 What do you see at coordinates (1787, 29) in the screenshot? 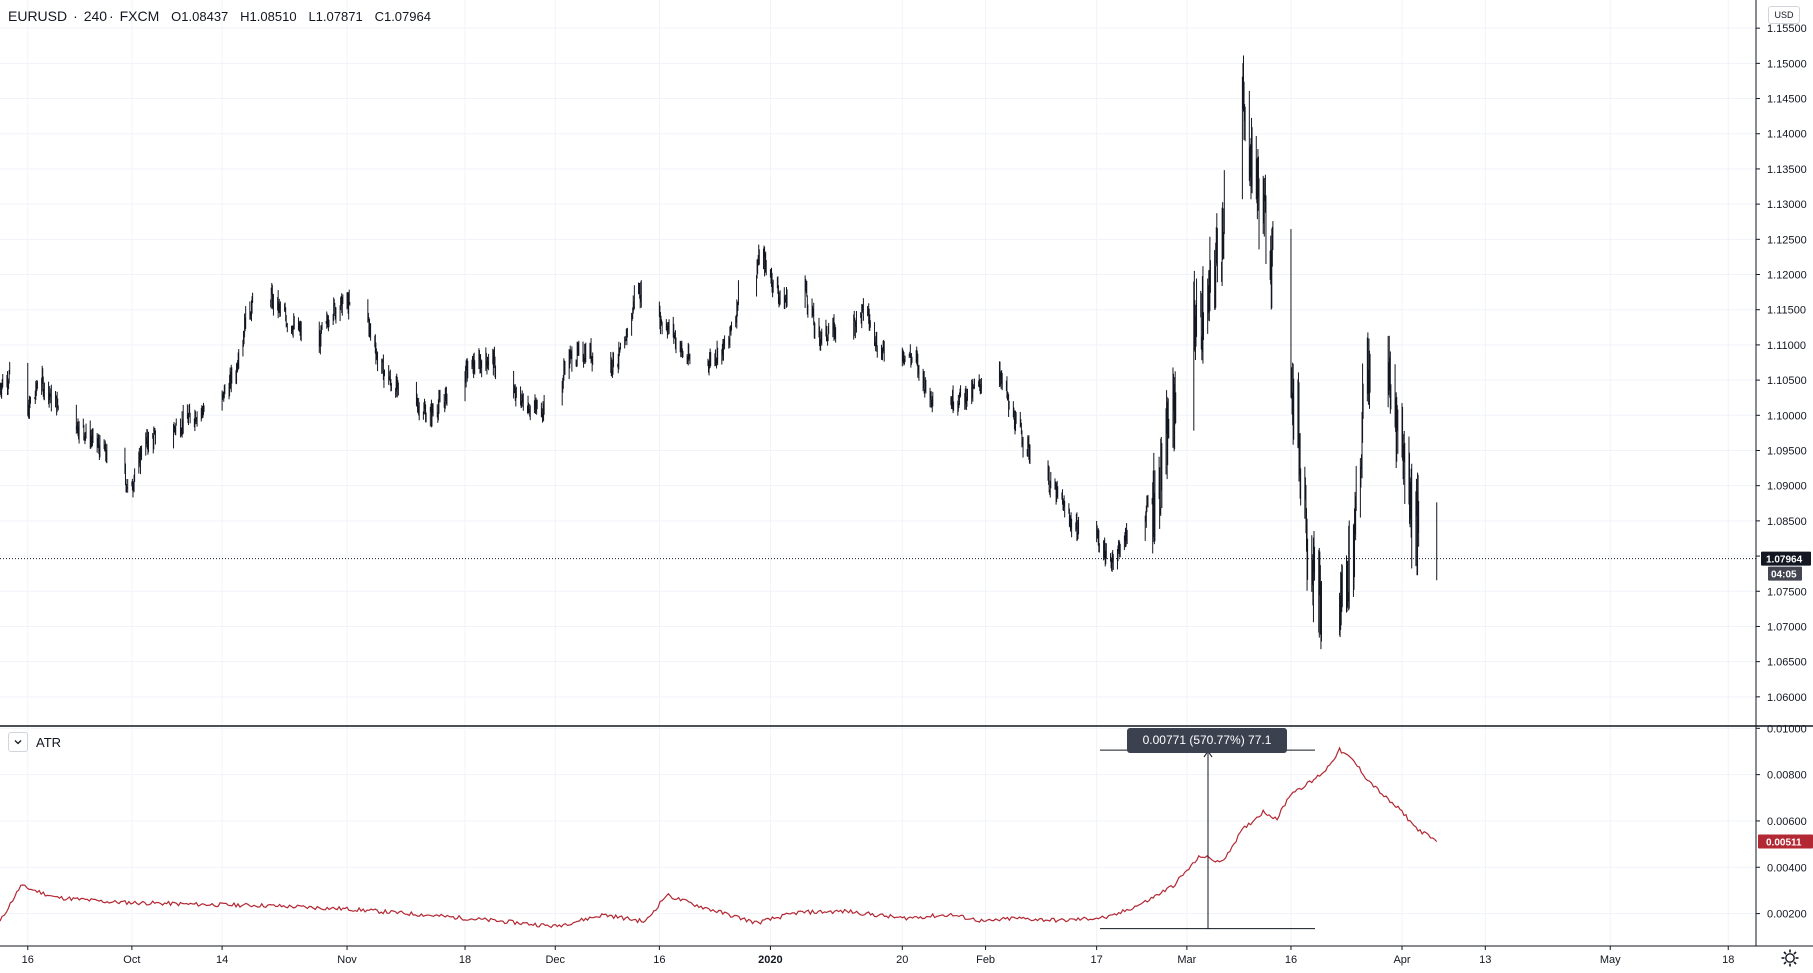
I see `price-axis-label: 1.15500` at bounding box center [1787, 29].